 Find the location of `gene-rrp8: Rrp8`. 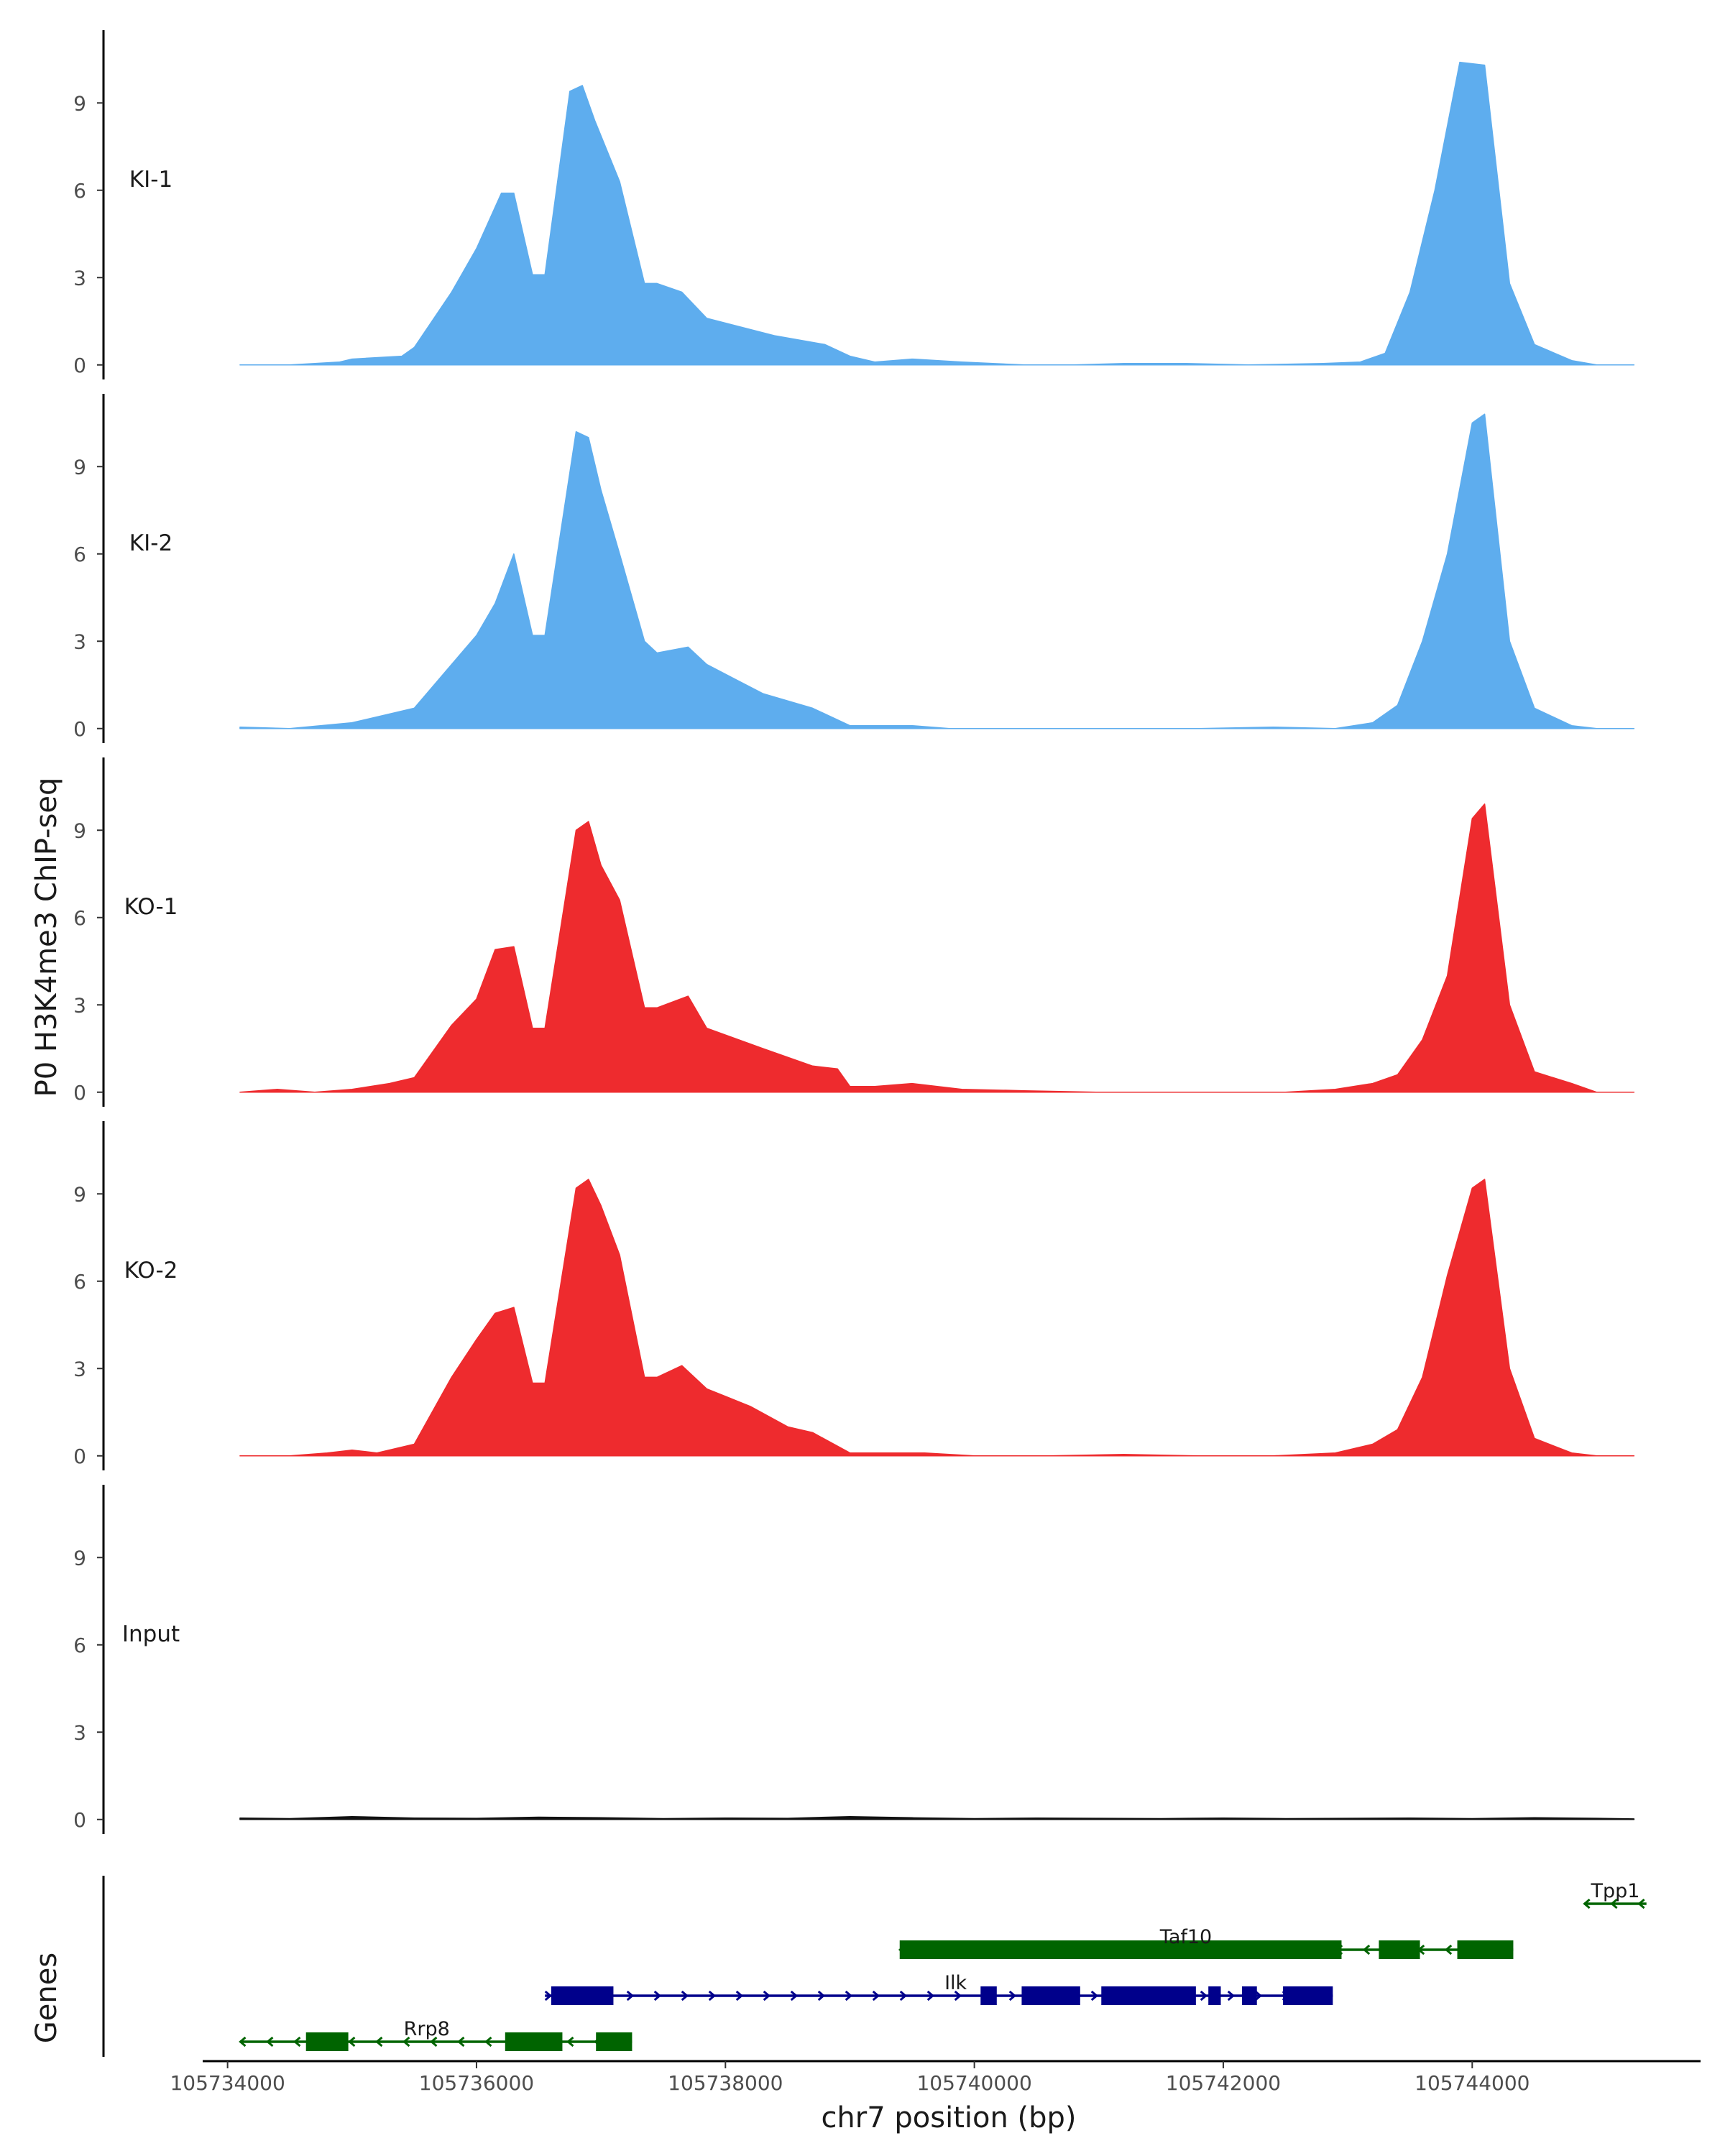

gene-rrp8: Rrp8 is located at coordinates (435, 2034).